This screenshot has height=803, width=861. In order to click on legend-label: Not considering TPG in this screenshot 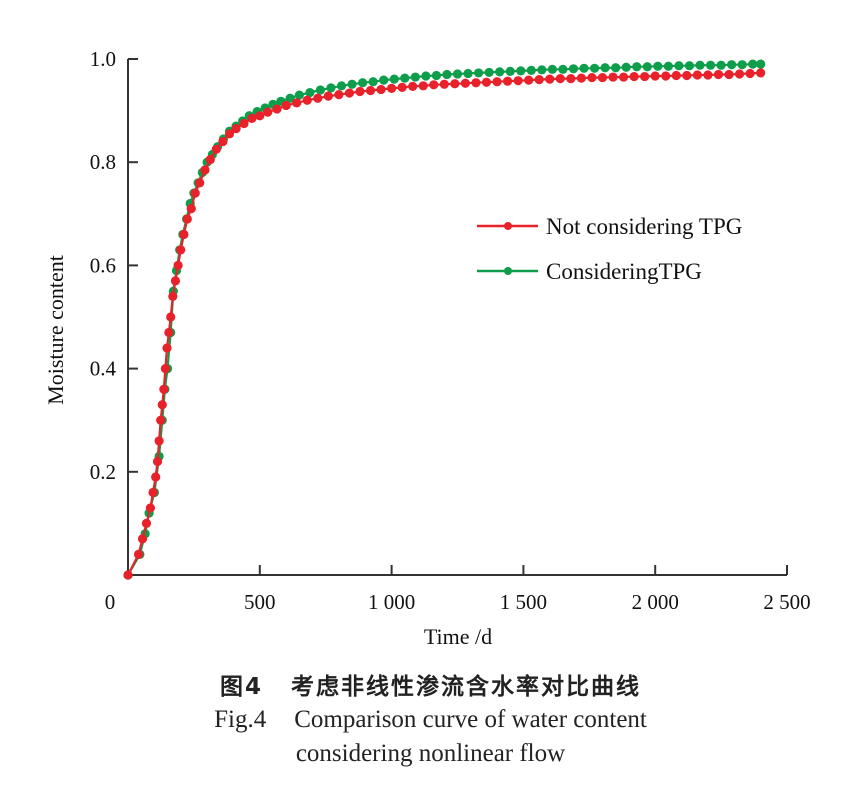, I will do `click(644, 226)`.